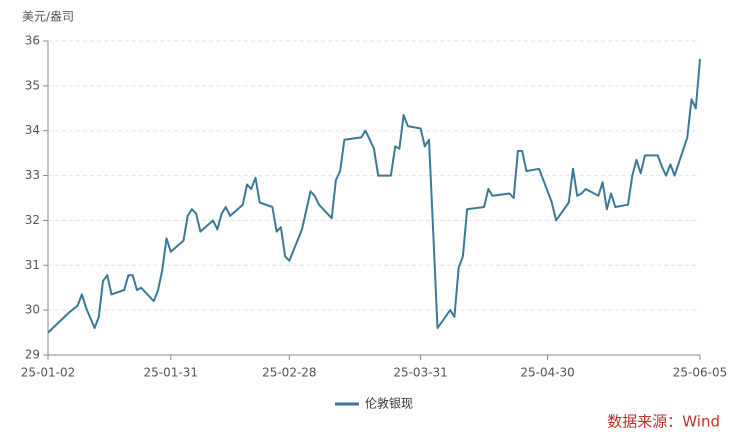 The image size is (750, 445). What do you see at coordinates (663, 422) in the screenshot?
I see `source-note: 数据来源：Wind` at bounding box center [663, 422].